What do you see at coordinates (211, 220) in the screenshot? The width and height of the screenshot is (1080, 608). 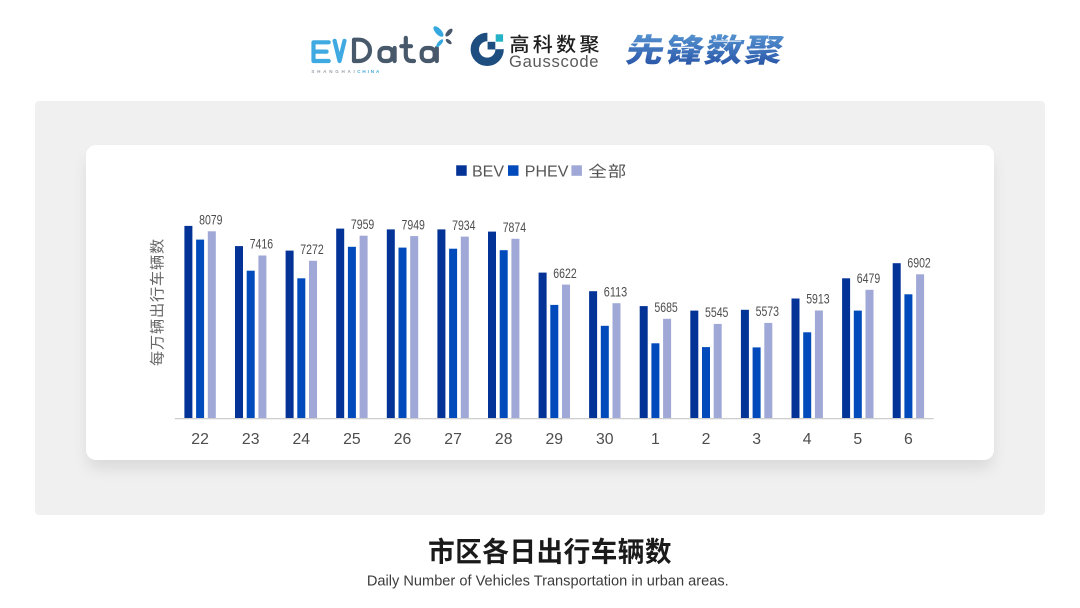 I see `svg-text: 8079` at bounding box center [211, 220].